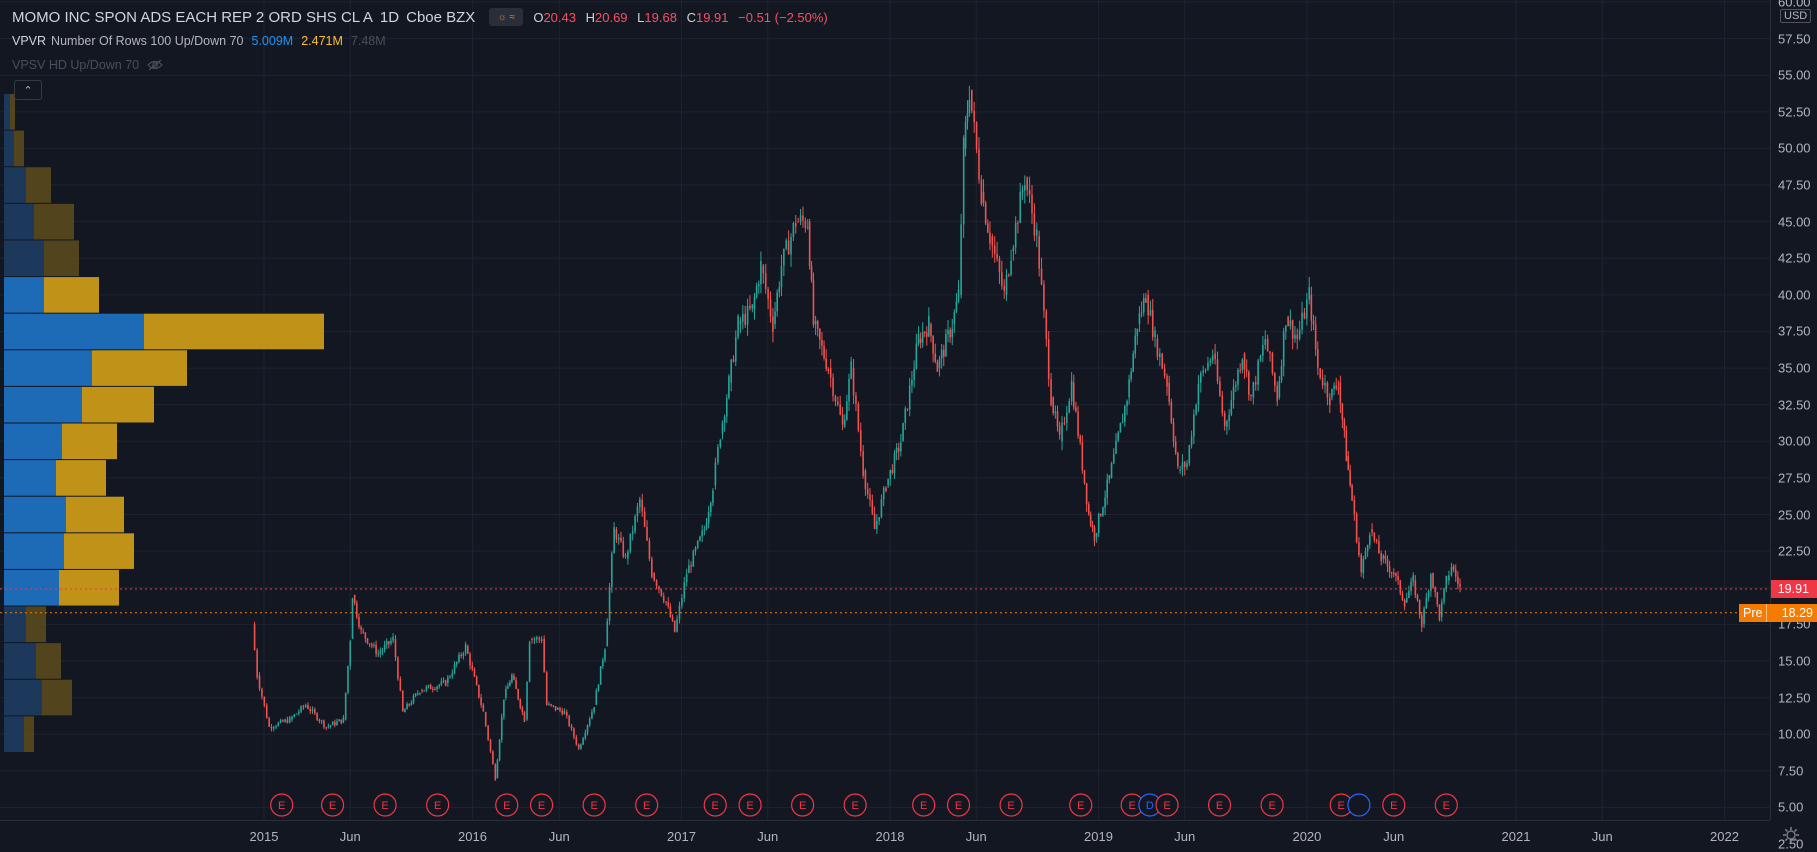 The height and width of the screenshot is (852, 1817). I want to click on earnings-marker-circle, so click(438, 805).